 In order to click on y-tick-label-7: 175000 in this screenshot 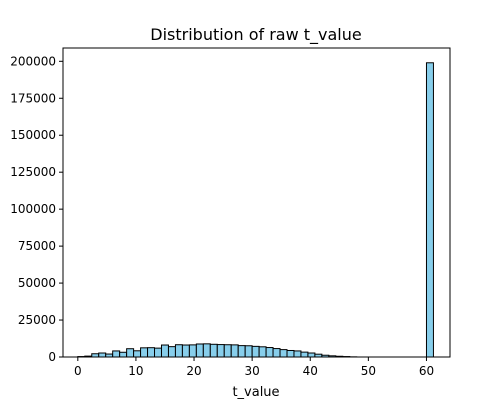, I will do `click(33, 98)`.